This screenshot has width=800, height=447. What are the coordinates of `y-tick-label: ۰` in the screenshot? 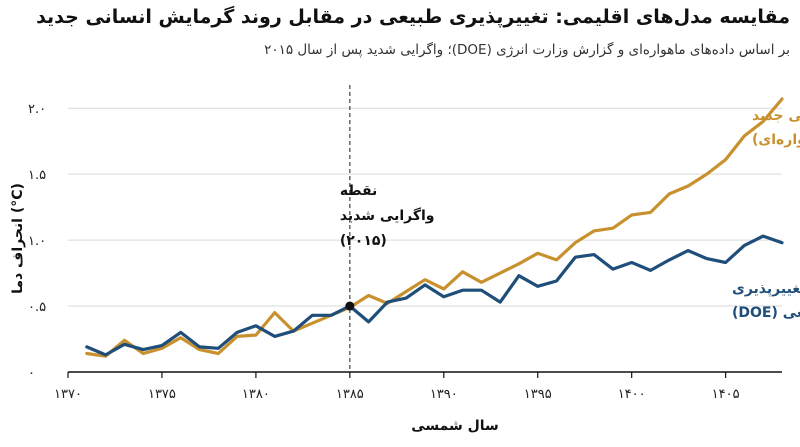 It's located at (31, 373).